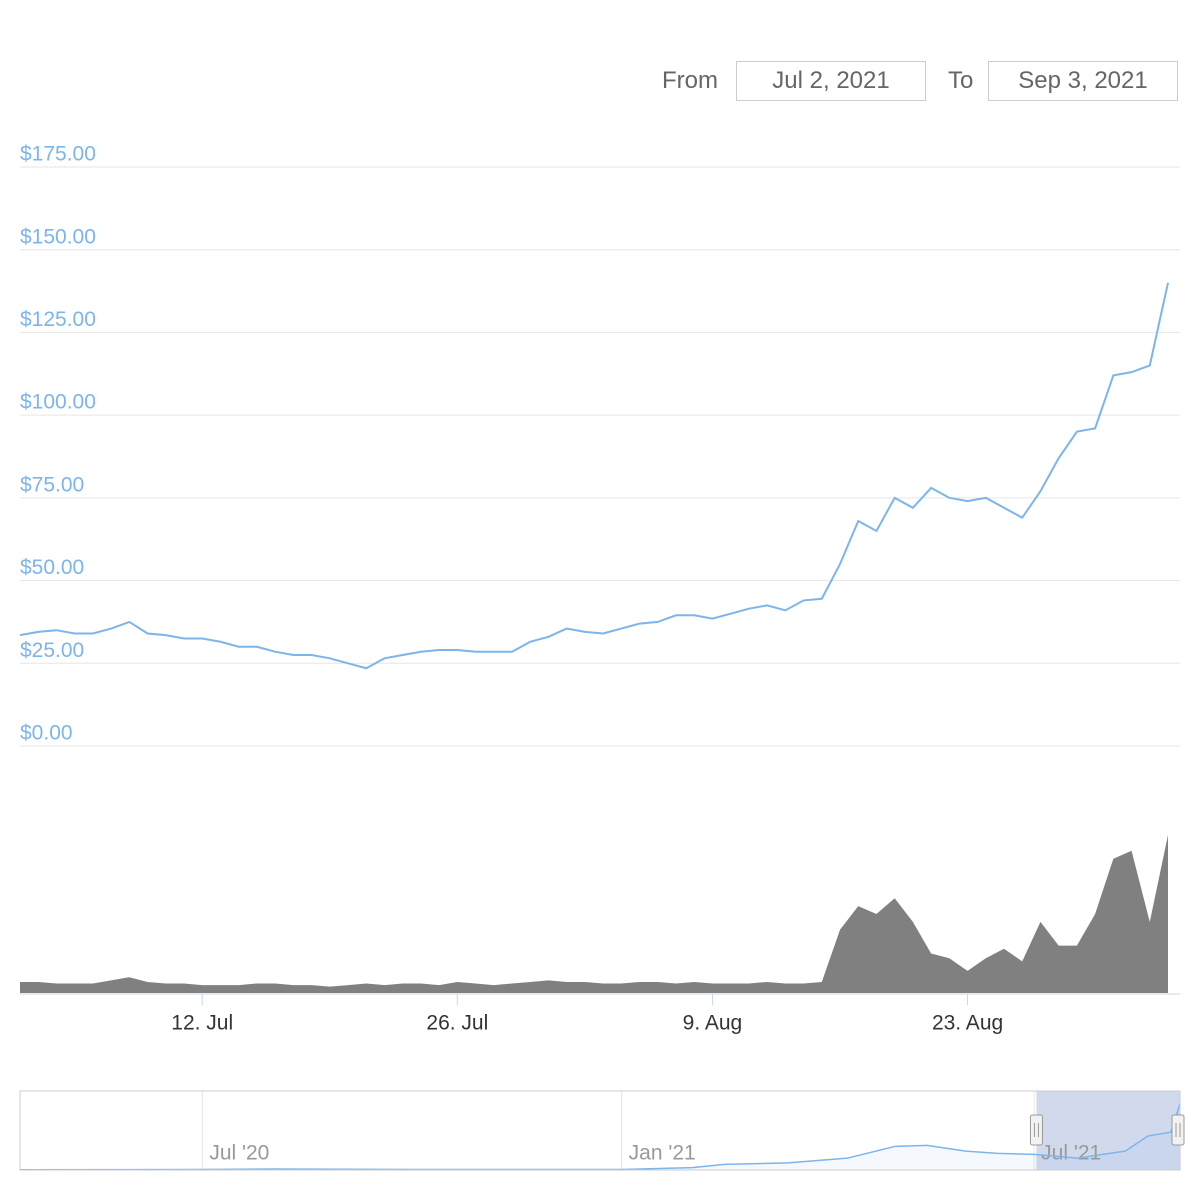 Image resolution: width=1200 pixels, height=1200 pixels. What do you see at coordinates (1083, 81) in the screenshot?
I see `to-input: Sep 3, 2021` at bounding box center [1083, 81].